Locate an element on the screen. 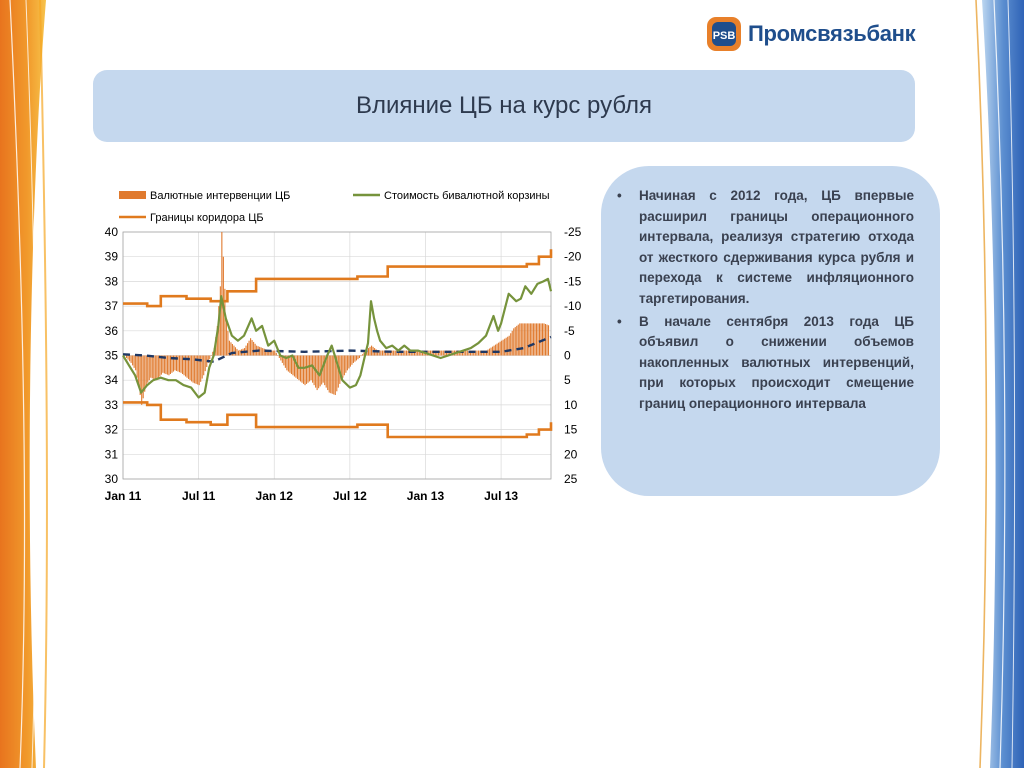 This screenshot has height=768, width=1024. left-decorative-stripes is located at coordinates (24, 384).